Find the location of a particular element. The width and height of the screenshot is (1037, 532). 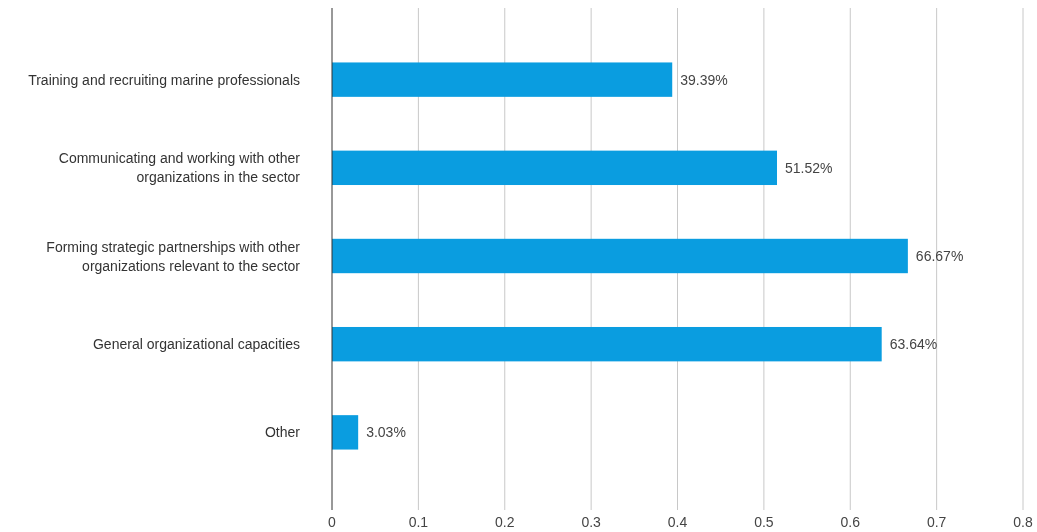

data-label: 3.03% is located at coordinates (386, 432).